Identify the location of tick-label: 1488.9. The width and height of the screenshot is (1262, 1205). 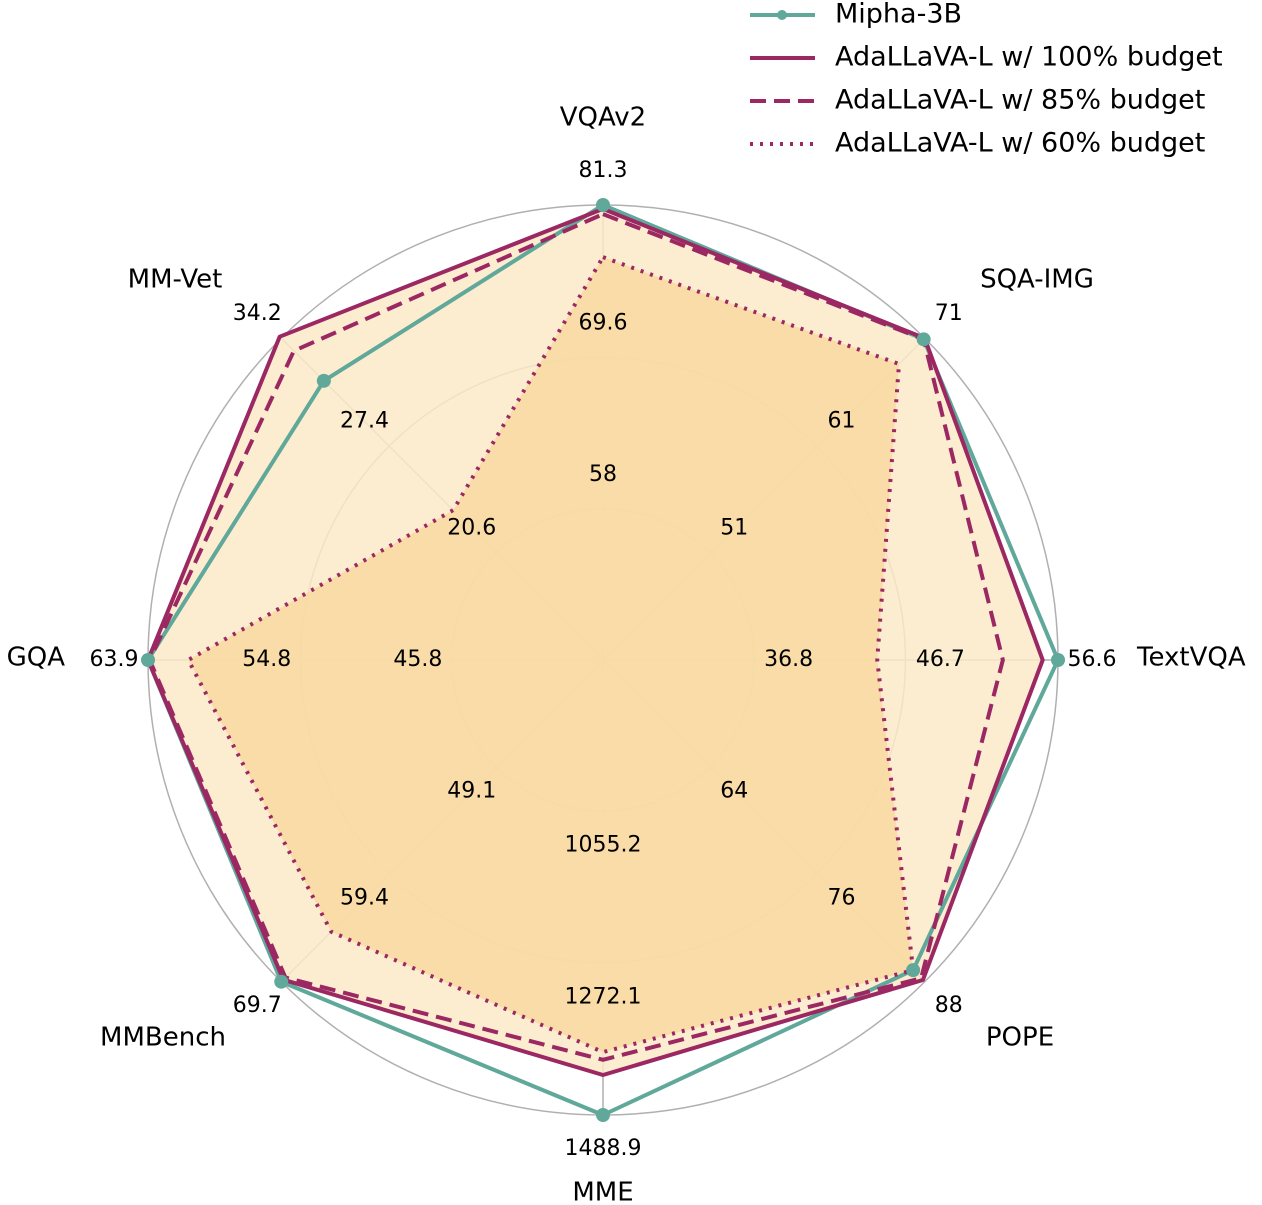
(603, 1148).